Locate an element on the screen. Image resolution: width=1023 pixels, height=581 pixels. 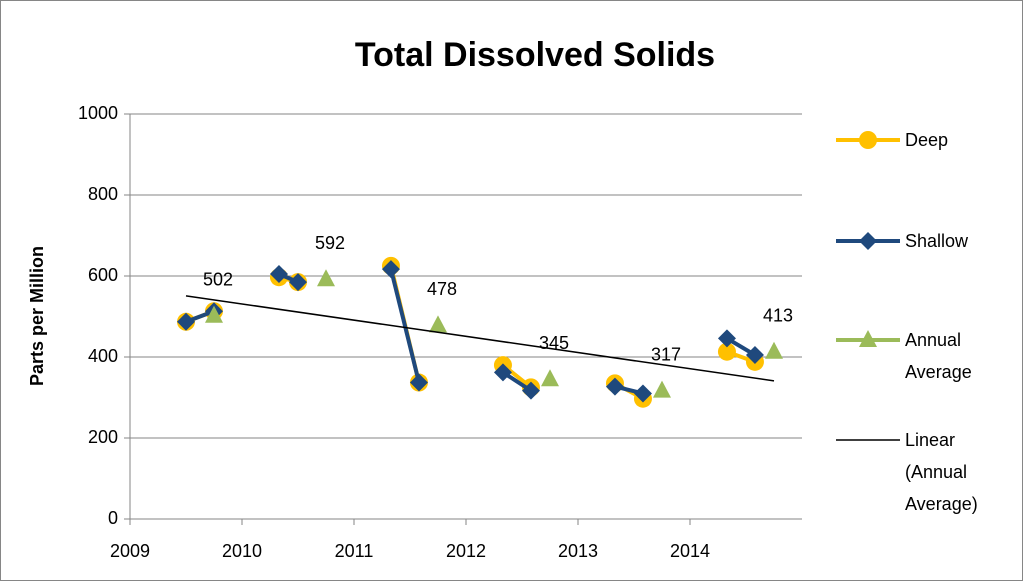
data-label: 413 is located at coordinates (778, 315).